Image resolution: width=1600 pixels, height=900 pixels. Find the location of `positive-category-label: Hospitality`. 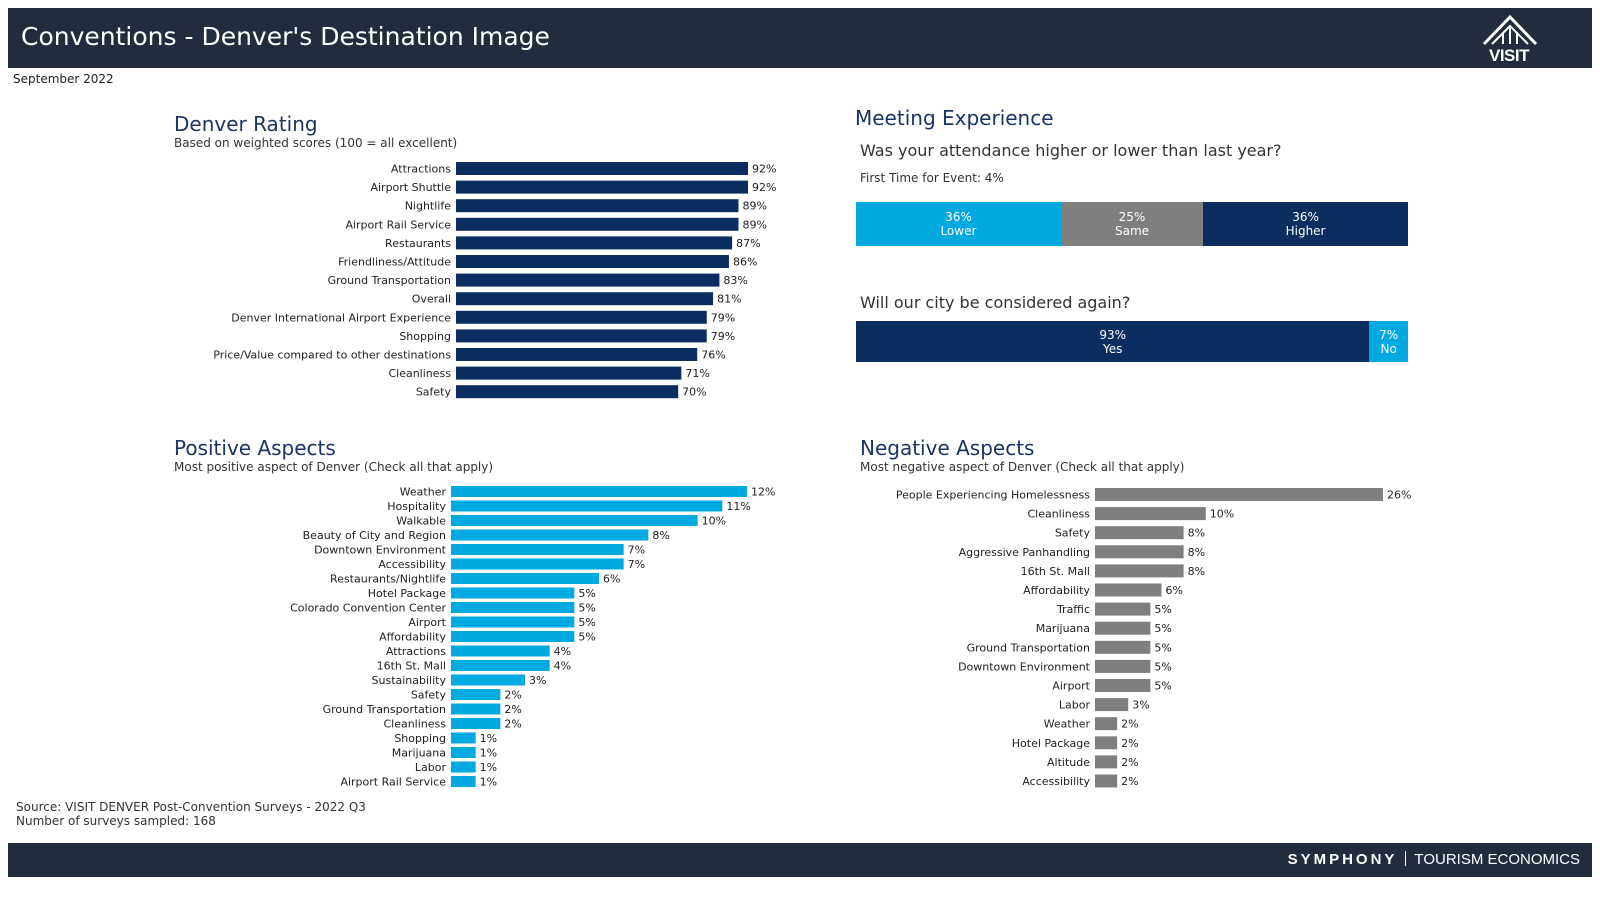

positive-category-label: Hospitality is located at coordinates (416, 506).